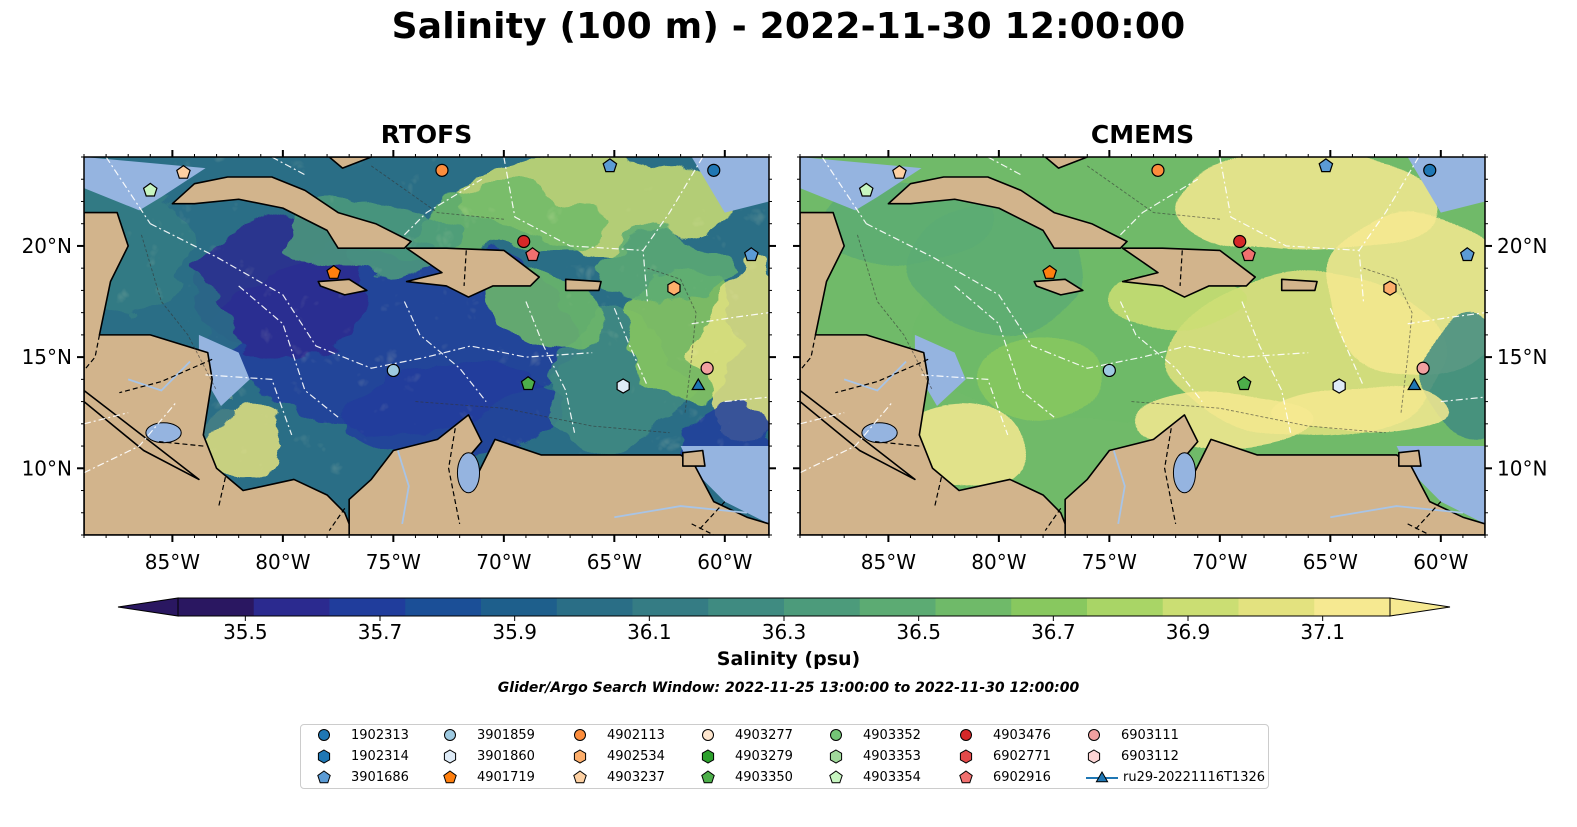 This screenshot has width=1577, height=827. What do you see at coordinates (426, 134) in the screenshot?
I see `panel-title-rtofs: RTOFS` at bounding box center [426, 134].